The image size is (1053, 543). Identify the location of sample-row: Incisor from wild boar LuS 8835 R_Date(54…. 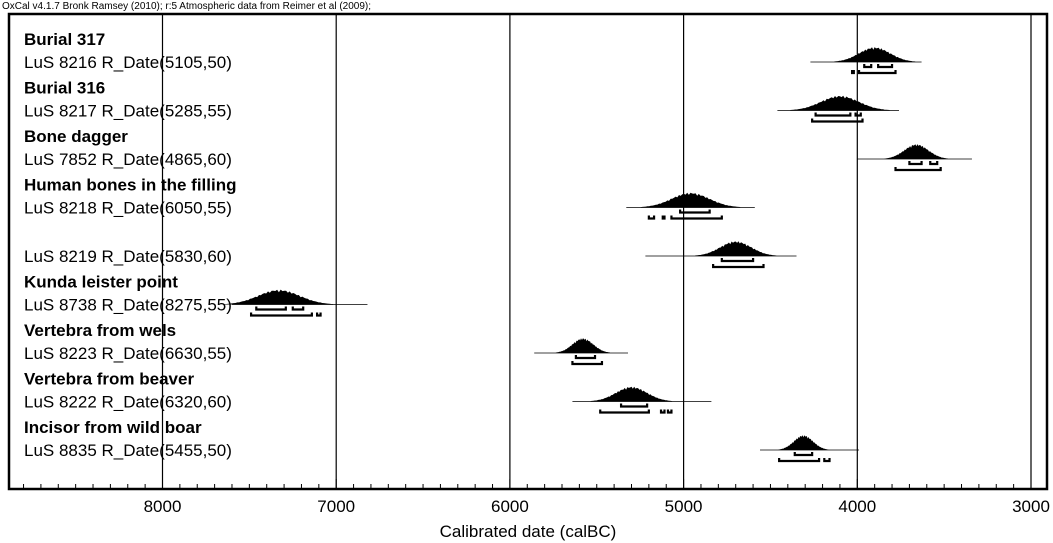
(442, 440).